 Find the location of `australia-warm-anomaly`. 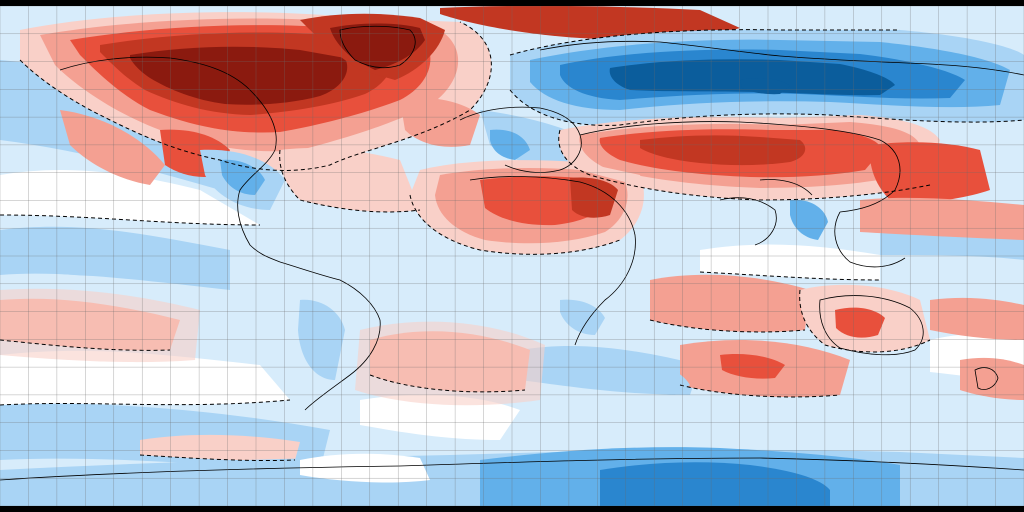

australia-warm-anomaly is located at coordinates (864, 318).